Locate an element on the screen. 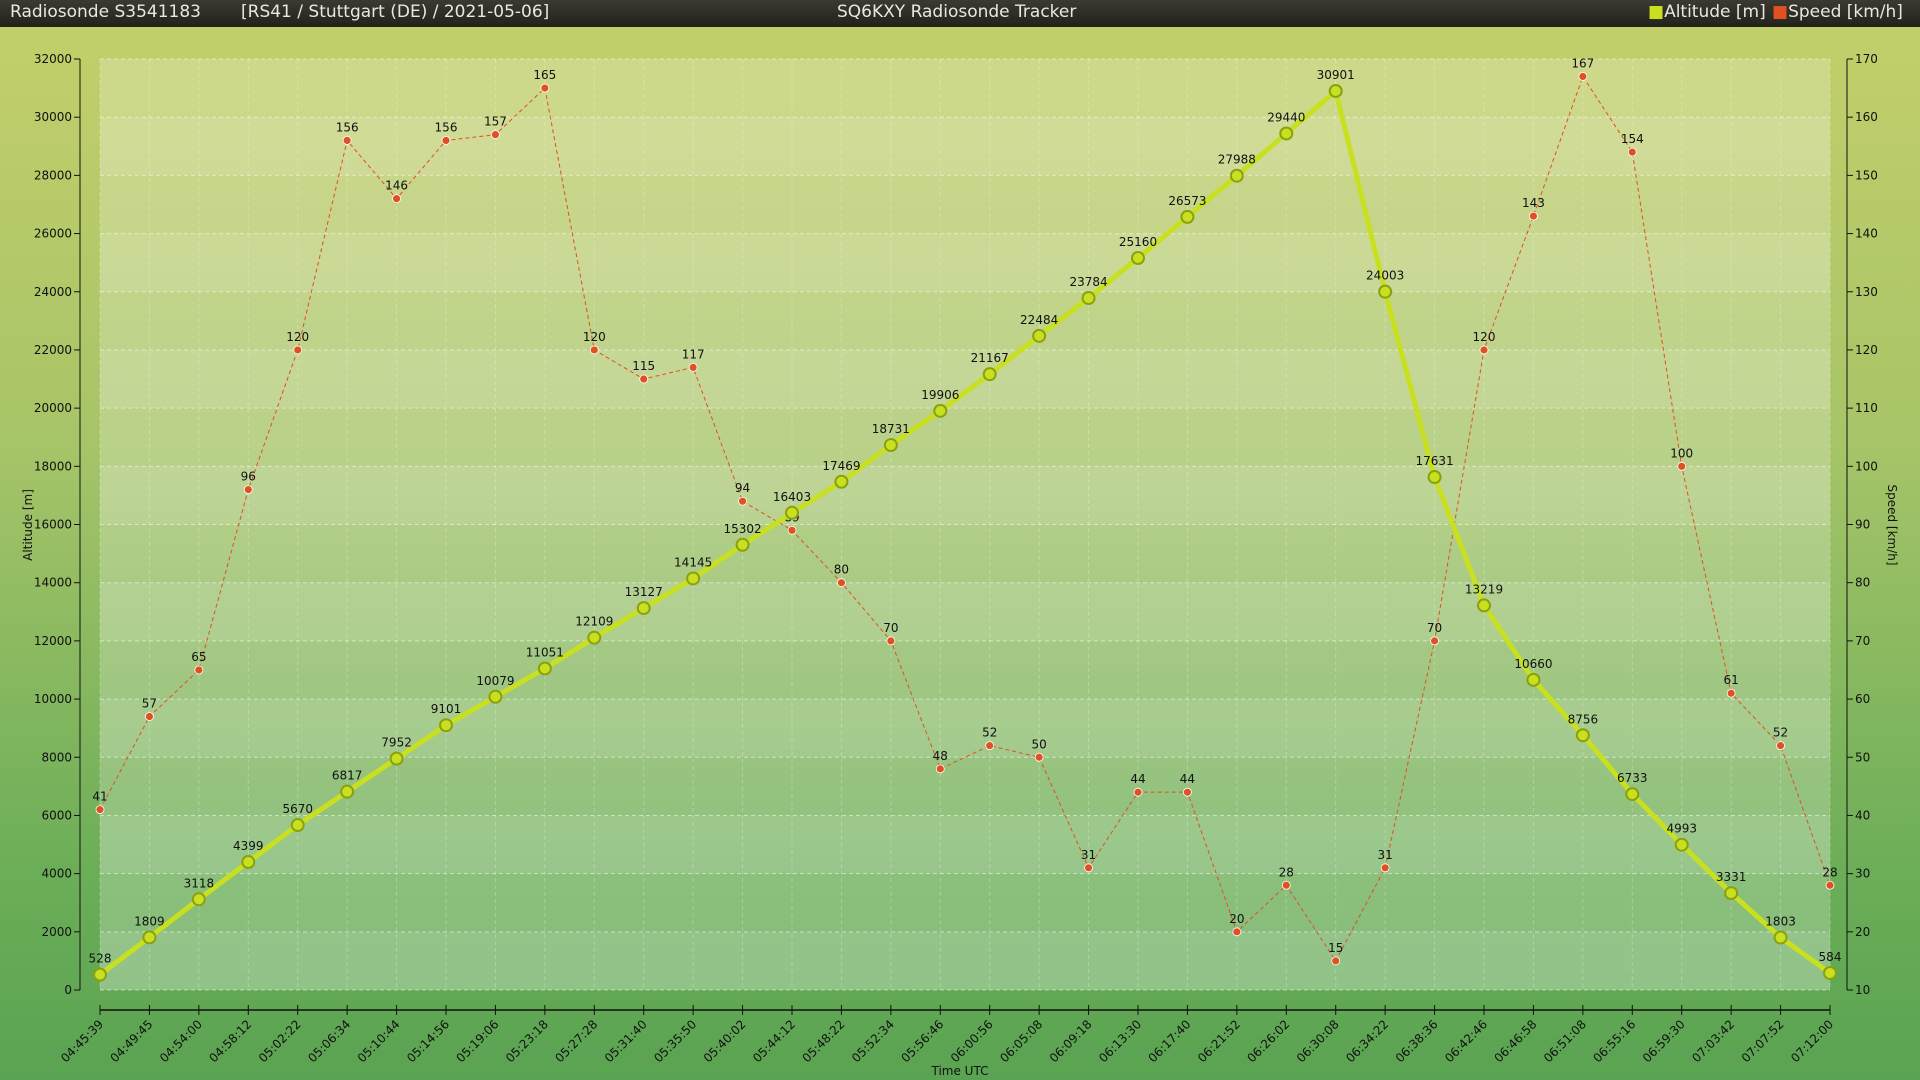 Image resolution: width=1920 pixels, height=1080 pixels. altitude-label: 4399 is located at coordinates (248, 846).